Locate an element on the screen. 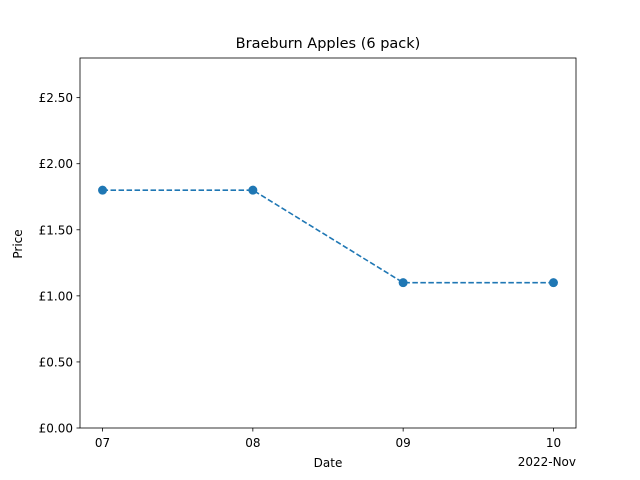  y-tick-label: £0.50 is located at coordinates (56, 362).